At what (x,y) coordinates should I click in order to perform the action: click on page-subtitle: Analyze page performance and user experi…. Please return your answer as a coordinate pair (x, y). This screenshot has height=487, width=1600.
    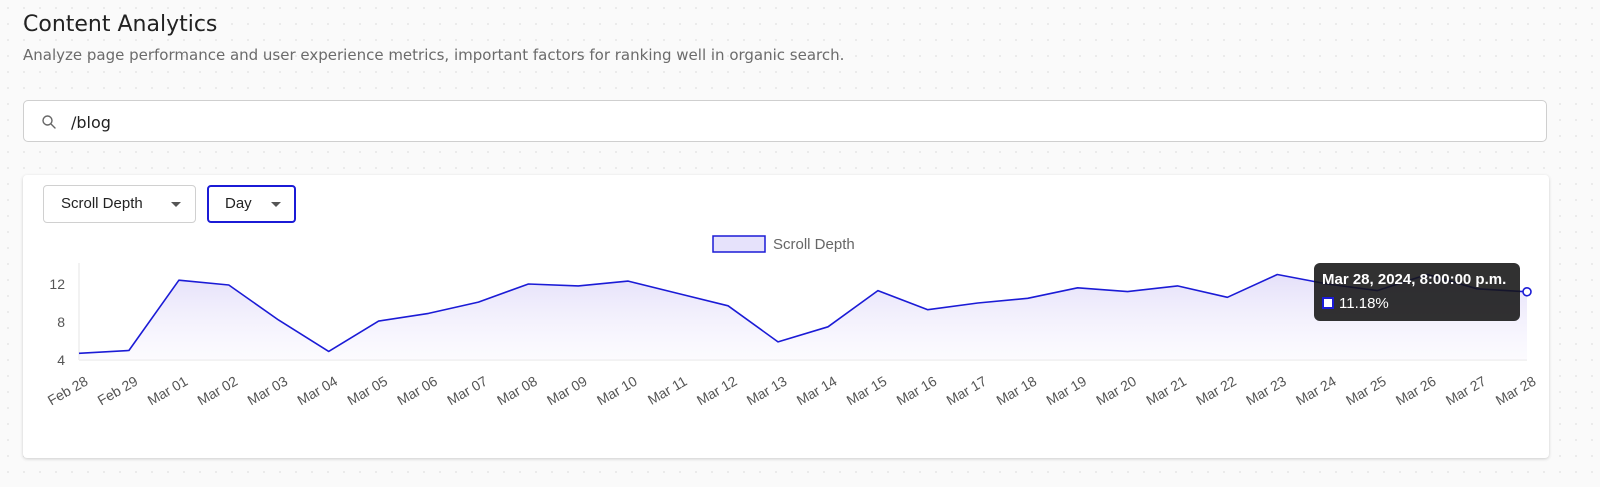
    Looking at the image, I should click on (434, 55).